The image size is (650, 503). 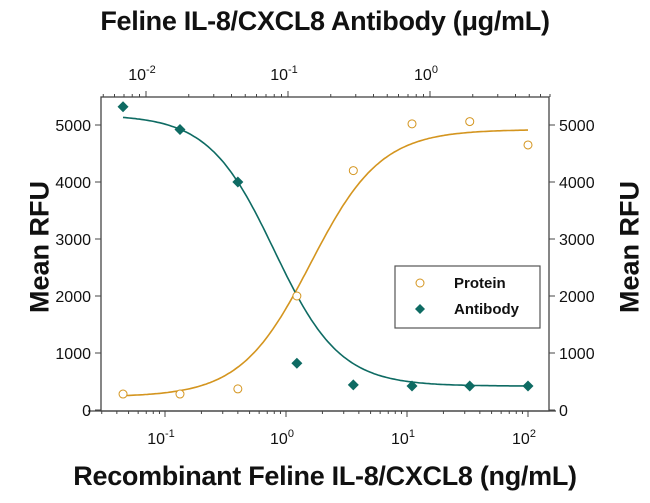 What do you see at coordinates (426, 74) in the screenshot?
I see `top-x-tick-label: 10⁰` at bounding box center [426, 74].